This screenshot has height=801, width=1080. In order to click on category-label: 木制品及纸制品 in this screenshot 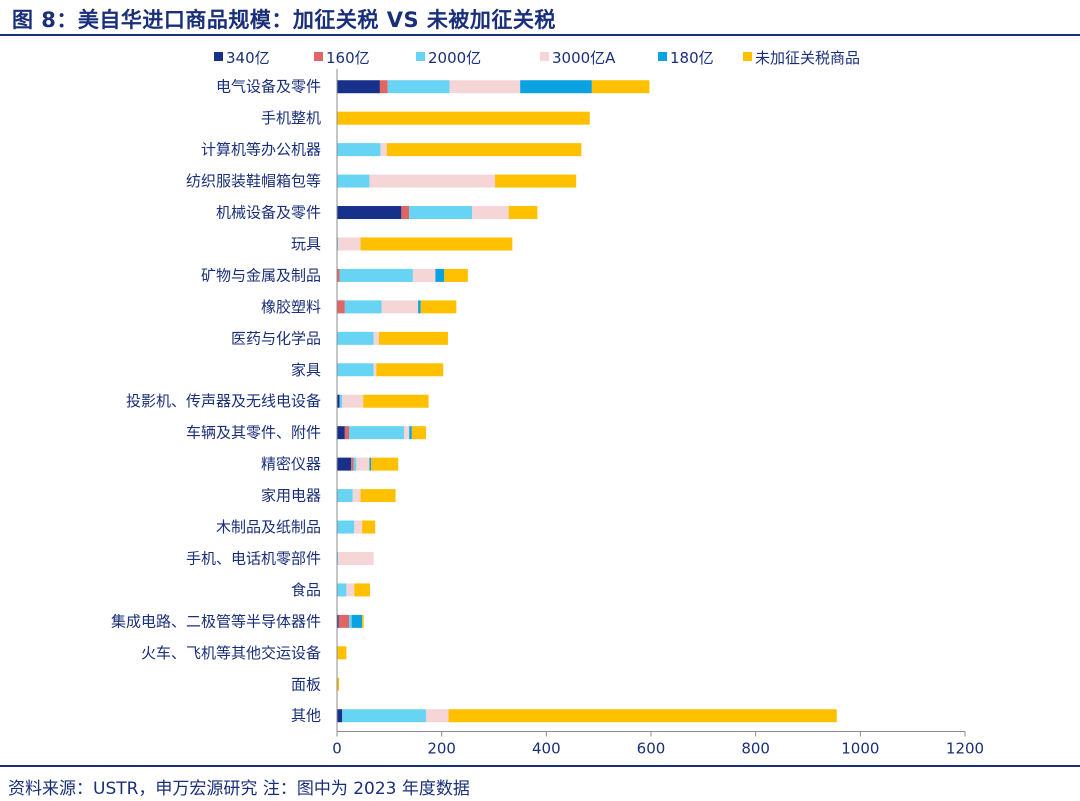, I will do `click(268, 527)`.